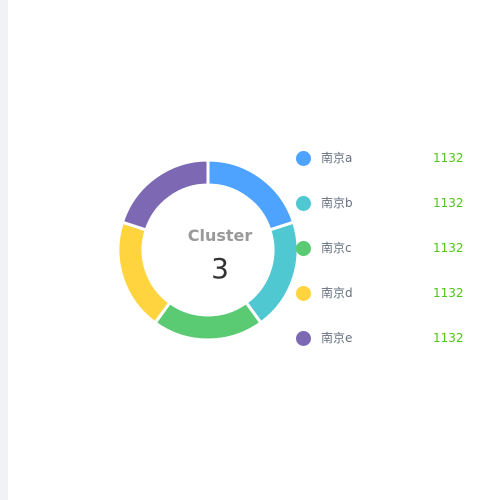 Image resolution: width=500 pixels, height=500 pixels. I want to click on legend-dot-c, so click(303, 248).